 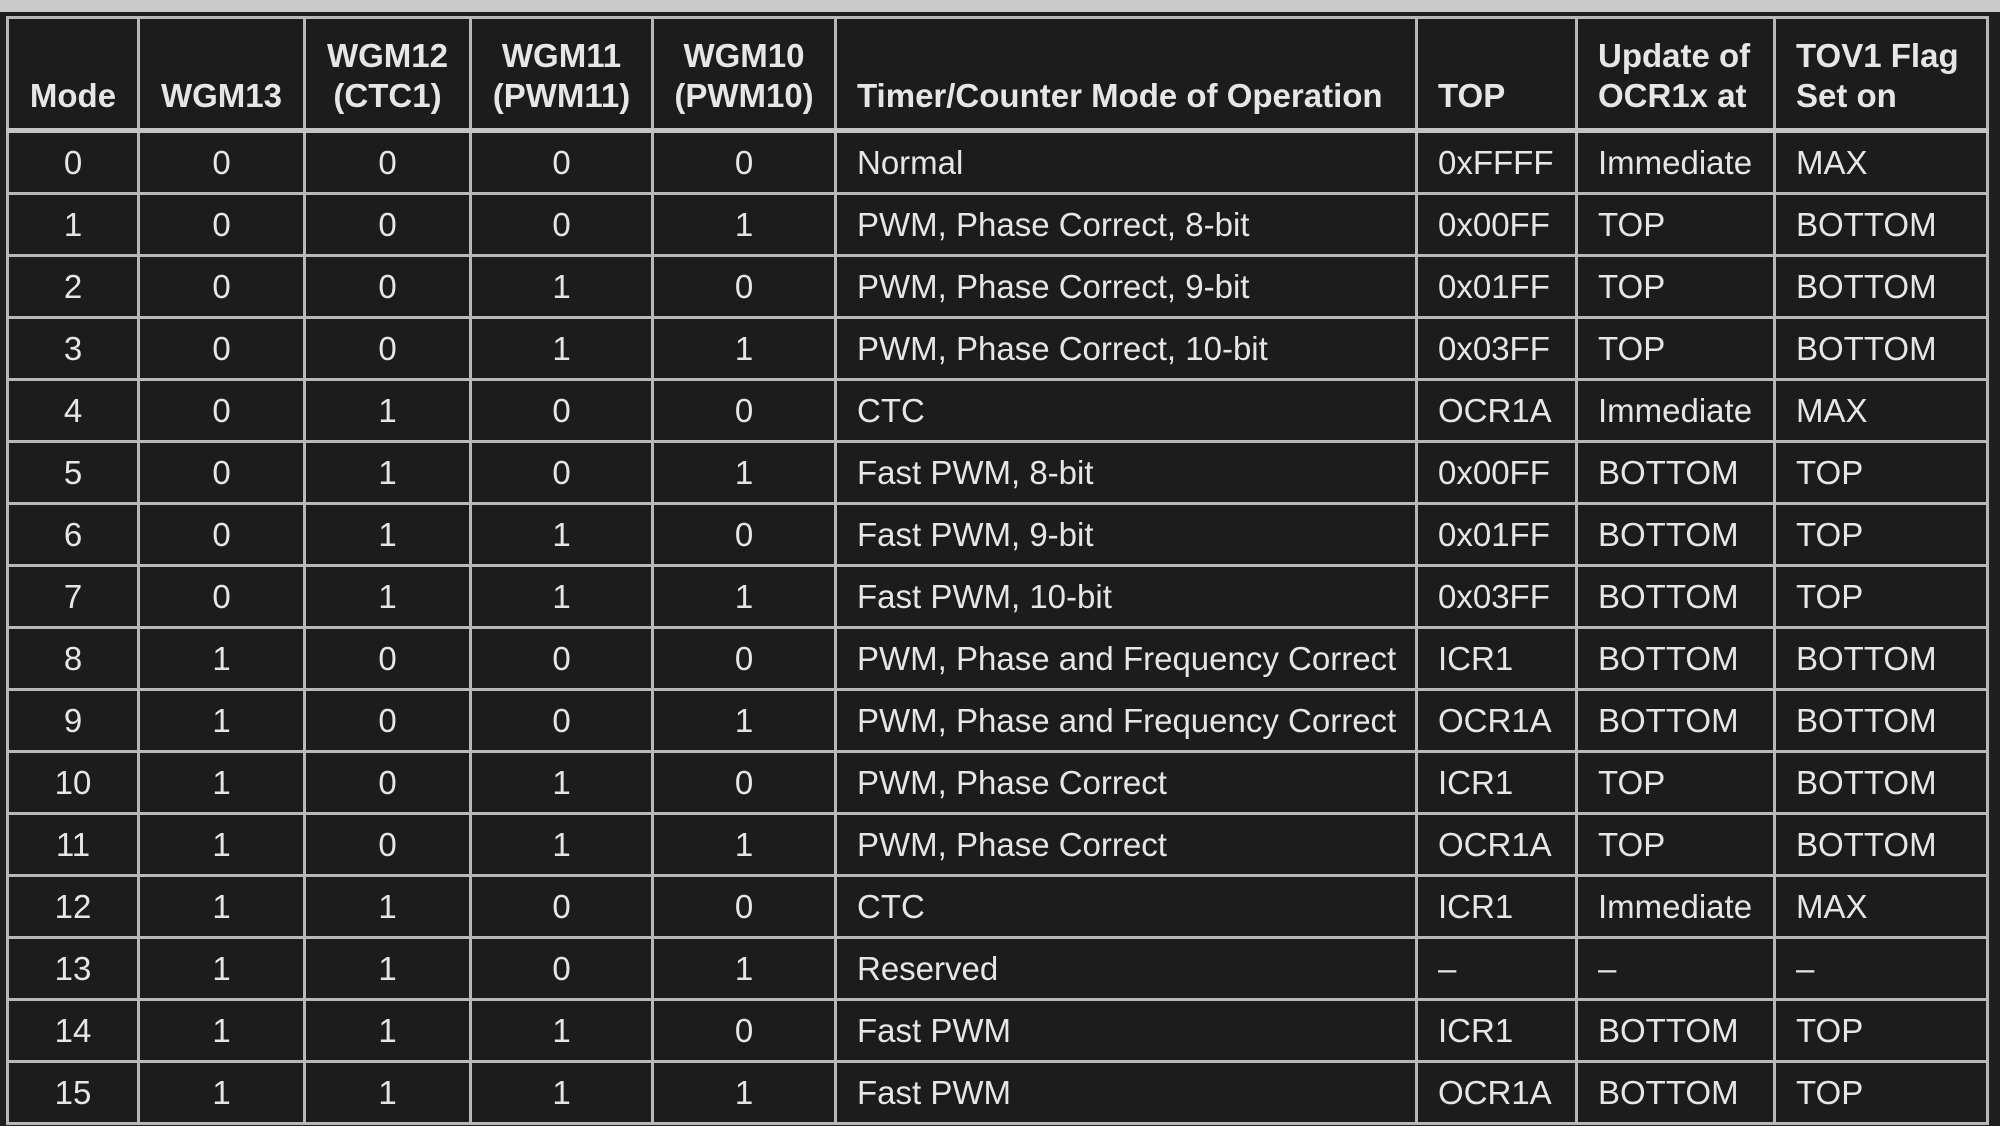 I want to click on table-cell: PWM, Phase Correct, so click(x=1126, y=782).